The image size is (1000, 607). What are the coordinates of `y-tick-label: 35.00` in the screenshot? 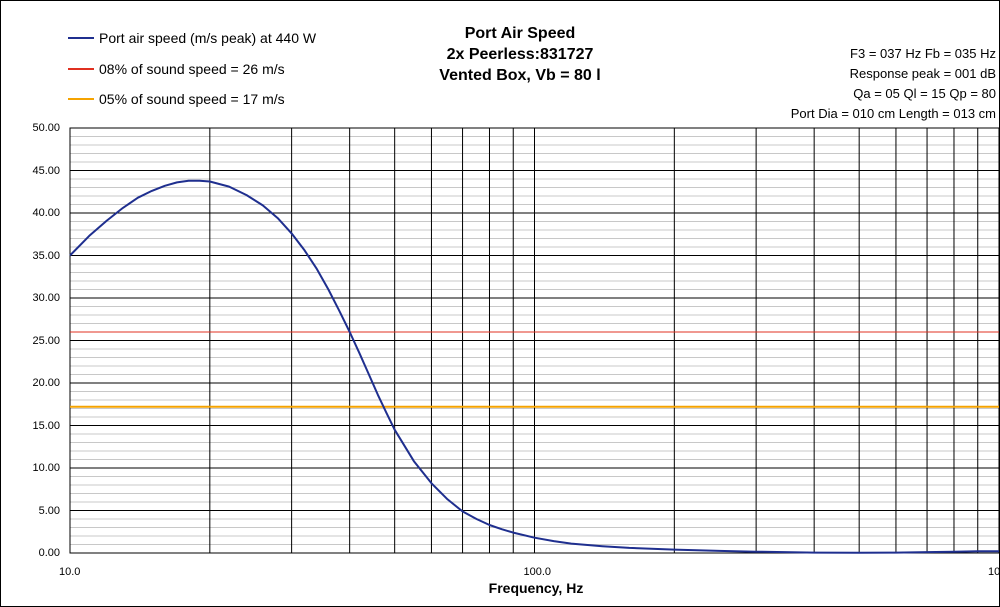 It's located at (46, 255).